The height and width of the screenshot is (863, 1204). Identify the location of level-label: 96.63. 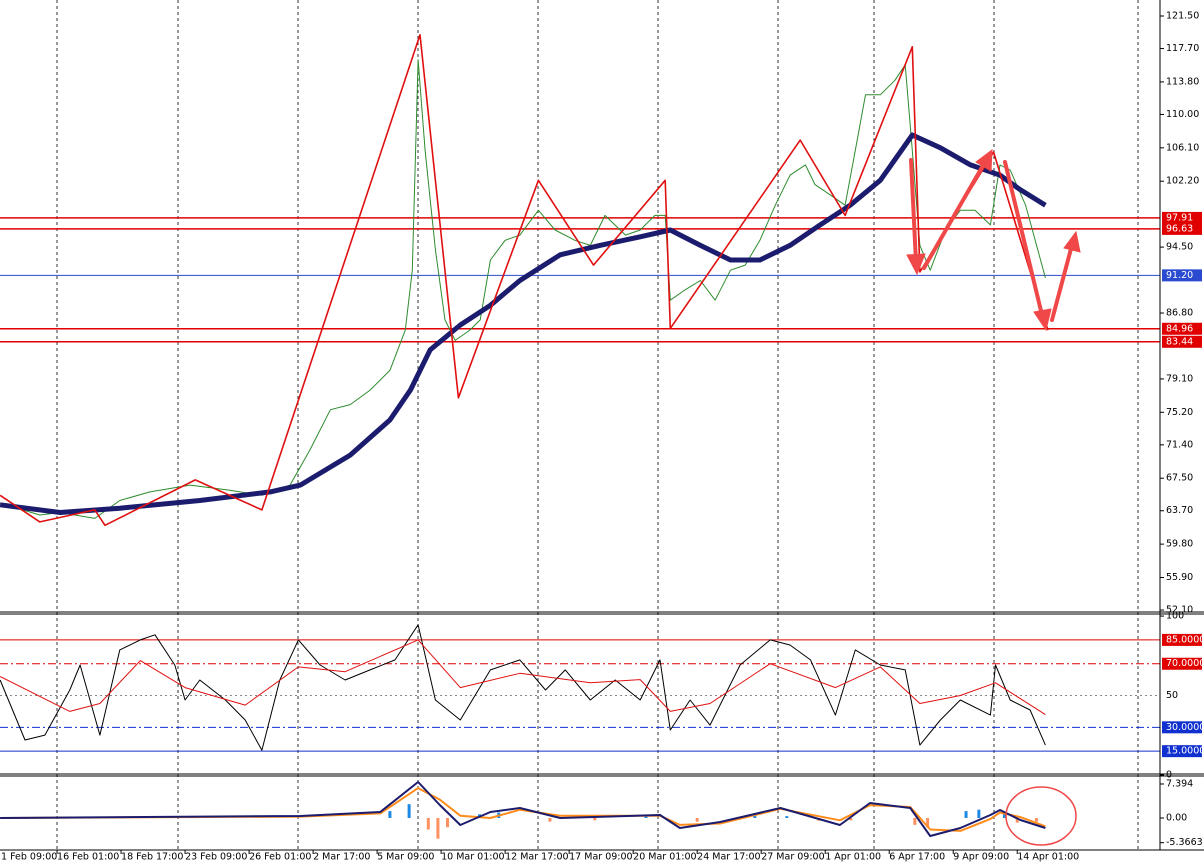
(1179, 228).